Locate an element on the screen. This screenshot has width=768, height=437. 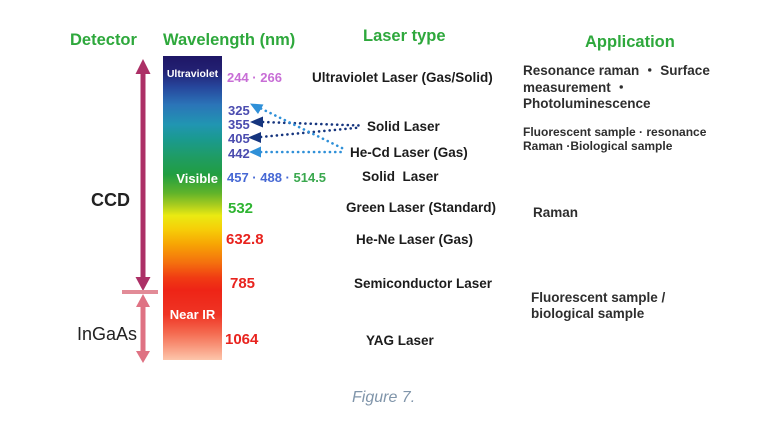
application-nir-line2: biological sample is located at coordinates (588, 313).